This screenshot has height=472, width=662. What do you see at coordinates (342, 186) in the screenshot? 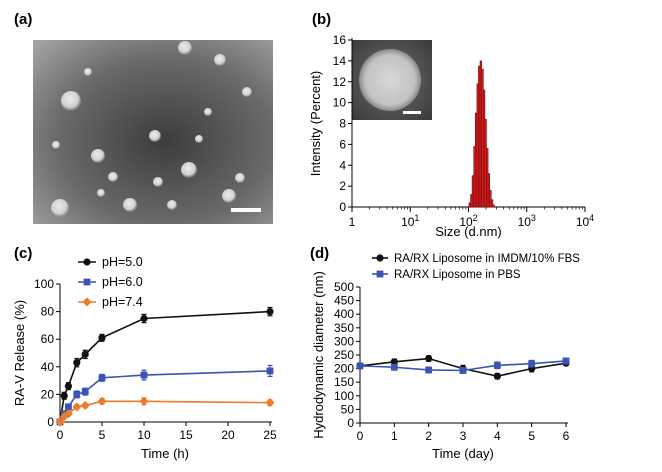
I see `y-tick-label: 2` at bounding box center [342, 186].